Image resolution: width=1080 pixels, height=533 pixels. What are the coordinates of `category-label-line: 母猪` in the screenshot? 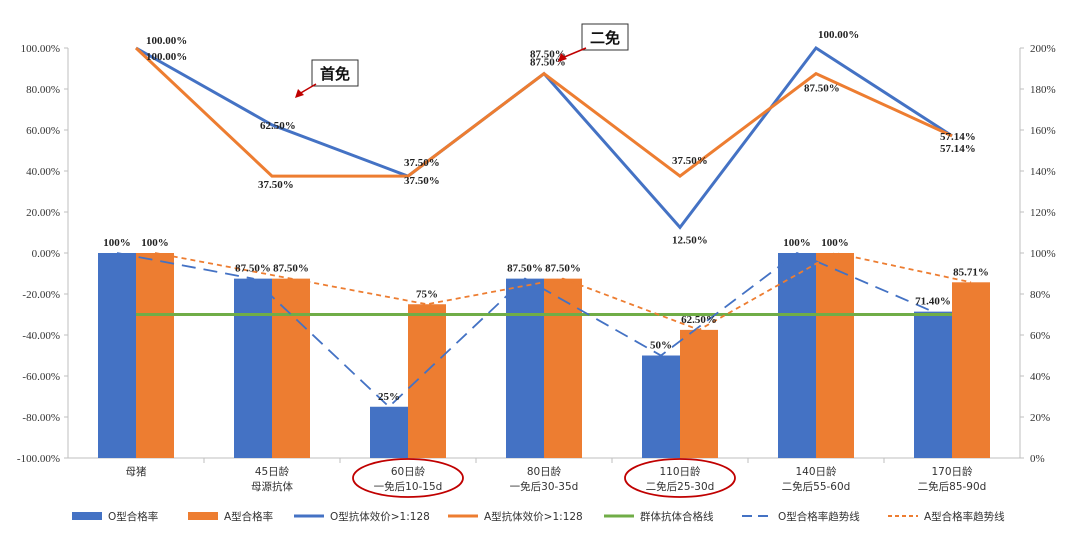 It's located at (136, 472).